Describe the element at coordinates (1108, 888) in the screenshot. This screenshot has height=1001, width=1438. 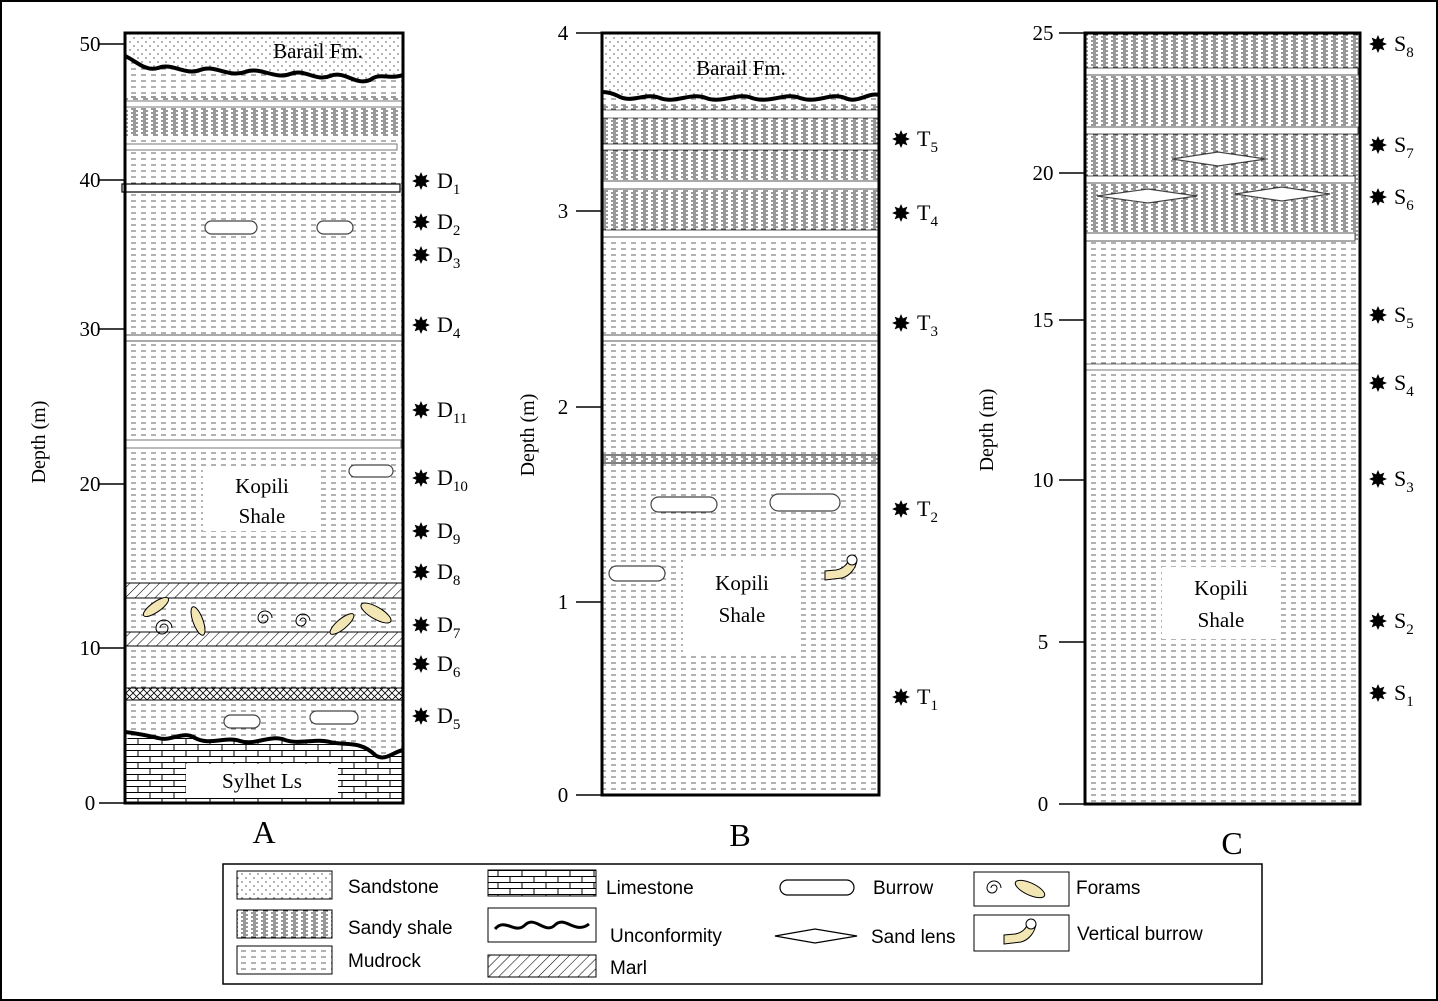
I see `legend-label-forams: Forams` at that location.